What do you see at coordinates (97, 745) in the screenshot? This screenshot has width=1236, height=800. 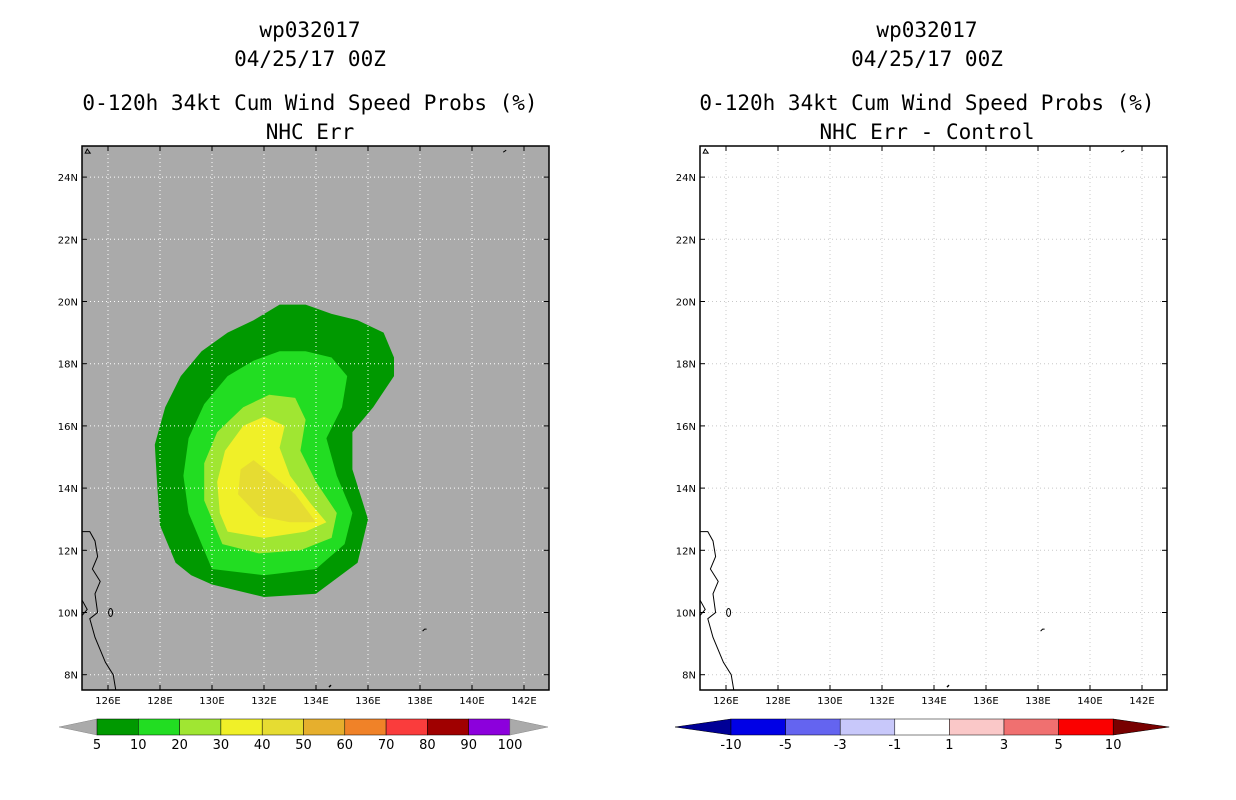 I see `left-colorbar-label: 5` at bounding box center [97, 745].